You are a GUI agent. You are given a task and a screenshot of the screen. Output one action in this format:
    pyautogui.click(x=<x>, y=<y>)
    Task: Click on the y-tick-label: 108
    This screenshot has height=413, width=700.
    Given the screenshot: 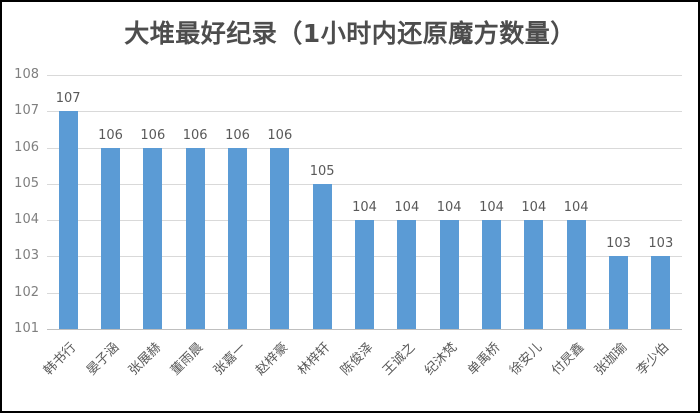 What is the action you would take?
    pyautogui.click(x=26, y=74)
    